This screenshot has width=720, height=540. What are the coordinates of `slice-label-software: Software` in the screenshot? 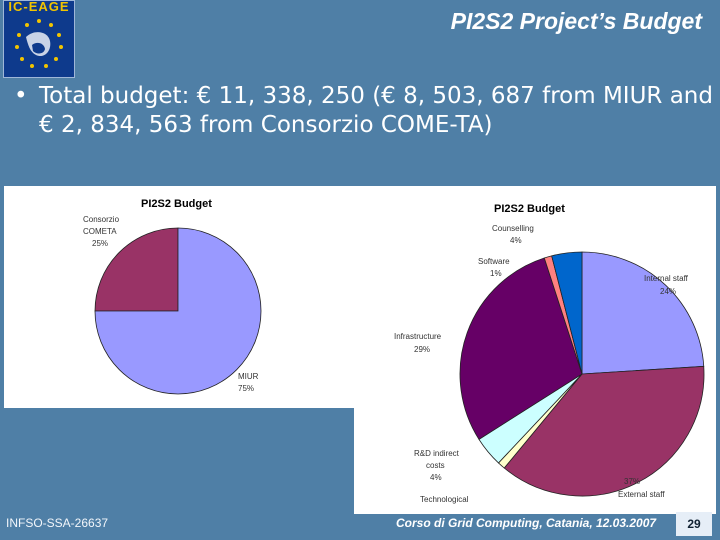 It's located at (494, 261).